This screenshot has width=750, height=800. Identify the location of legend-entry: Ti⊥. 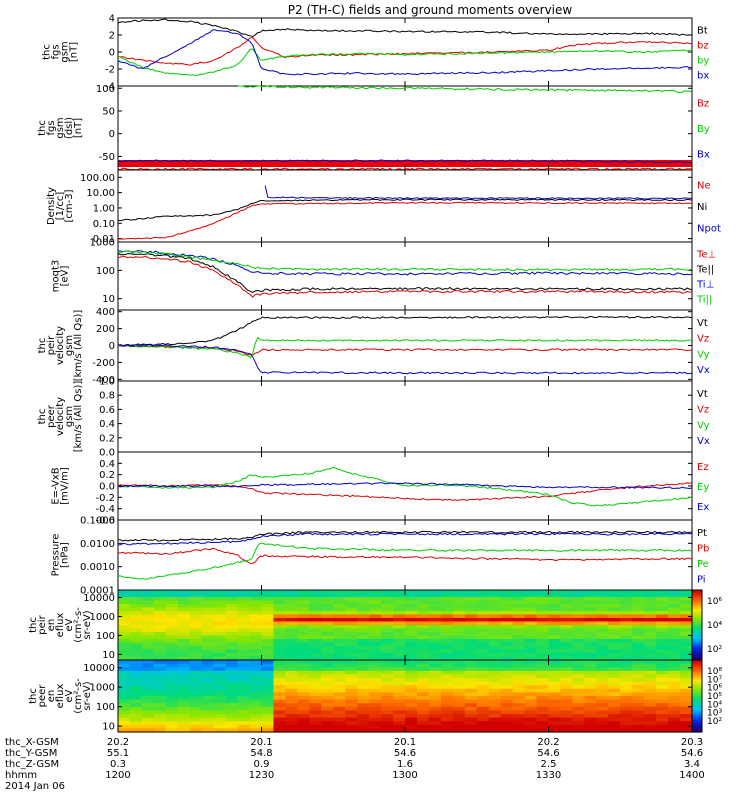
(705, 285).